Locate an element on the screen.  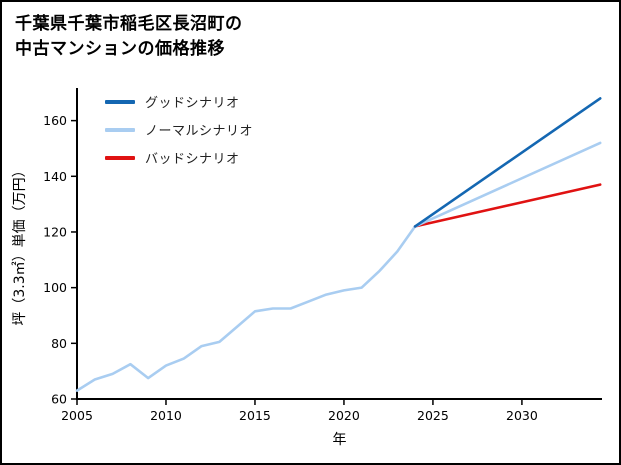
legend-item-1: ノーマルシナリオ is located at coordinates (179, 129).